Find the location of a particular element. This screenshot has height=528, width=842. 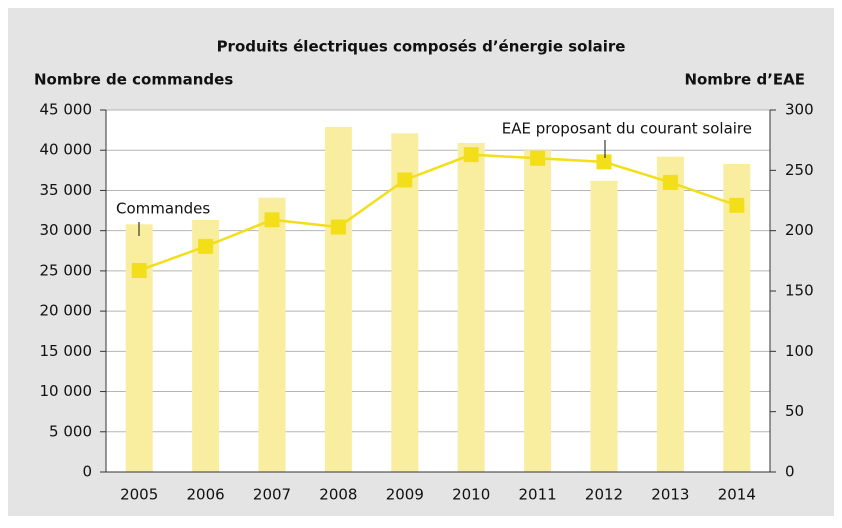

y2-tick-label: 300 is located at coordinates (799, 110).